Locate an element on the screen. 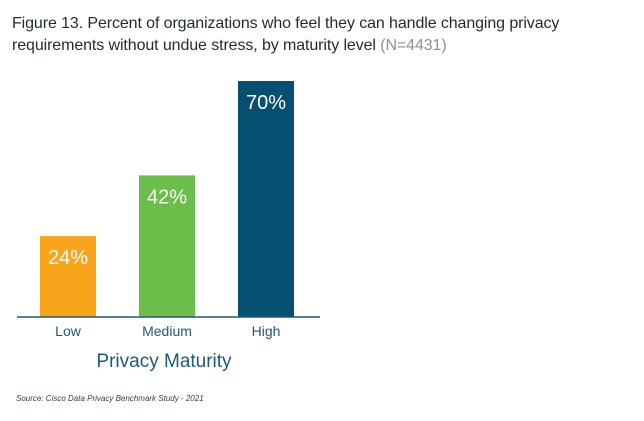 The height and width of the screenshot is (421, 644). x-tick-label-high: High is located at coordinates (266, 331).